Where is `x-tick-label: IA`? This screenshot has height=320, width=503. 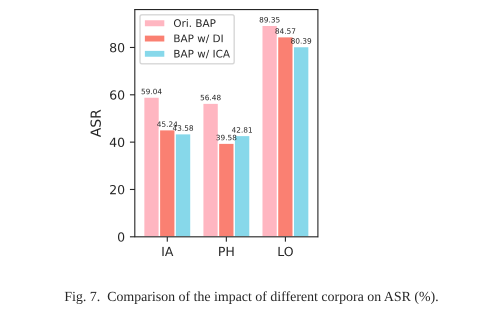 x-tick-label: IA is located at coordinates (168, 251).